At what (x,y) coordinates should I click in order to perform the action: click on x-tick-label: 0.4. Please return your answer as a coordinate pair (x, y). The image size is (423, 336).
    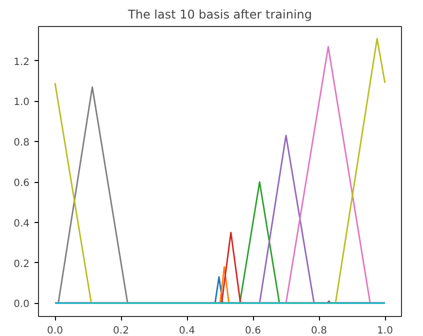
    Looking at the image, I should click on (187, 331).